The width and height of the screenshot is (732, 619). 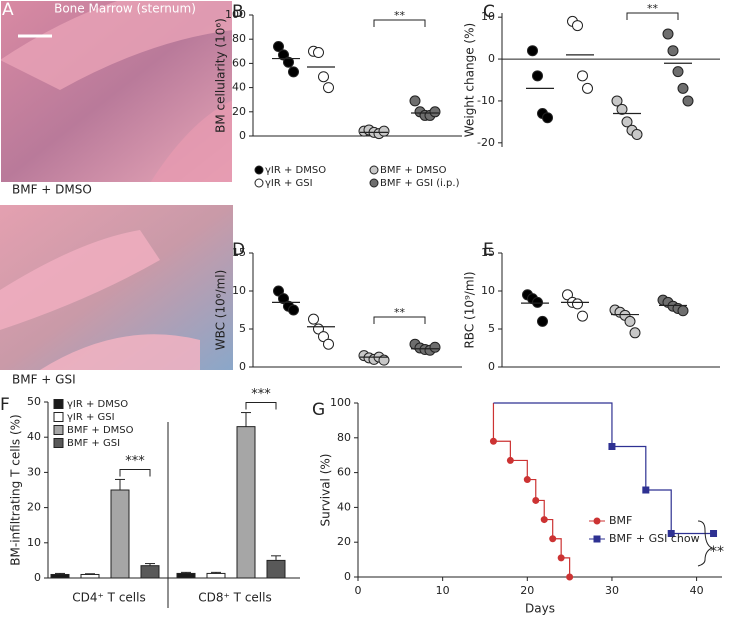 I want to click on legend-label: BMF + GSI (i.p.), so click(x=420, y=183).